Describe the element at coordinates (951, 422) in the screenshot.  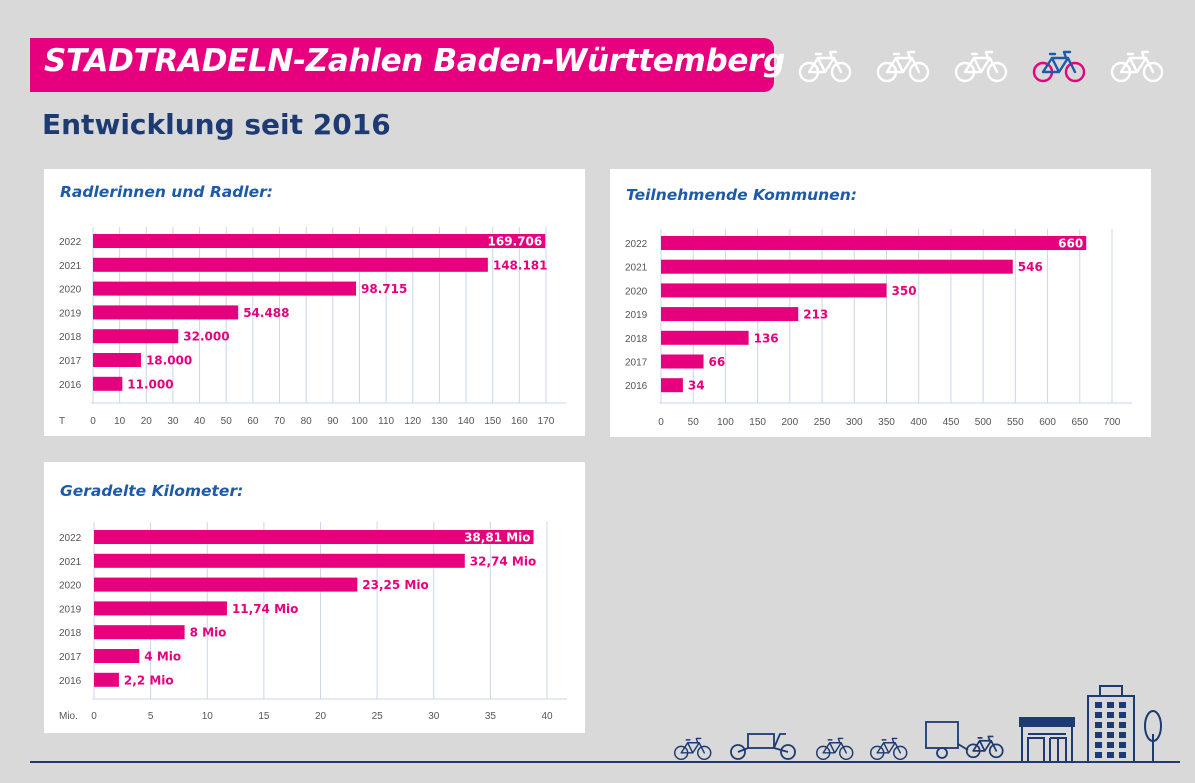
I see `tick-label: 450` at that location.